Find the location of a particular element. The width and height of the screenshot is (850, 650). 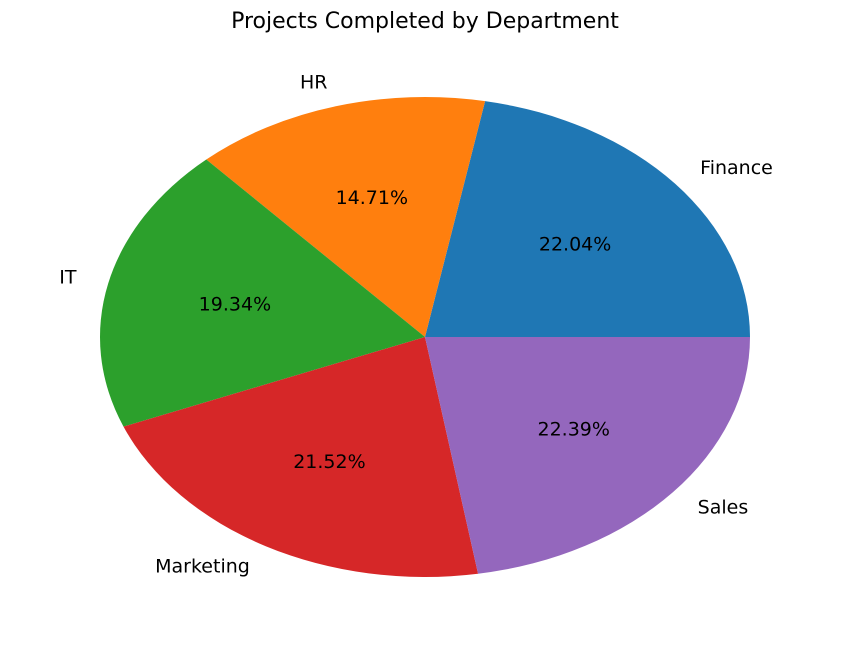

slice-label-sales: Sales is located at coordinates (723, 507).